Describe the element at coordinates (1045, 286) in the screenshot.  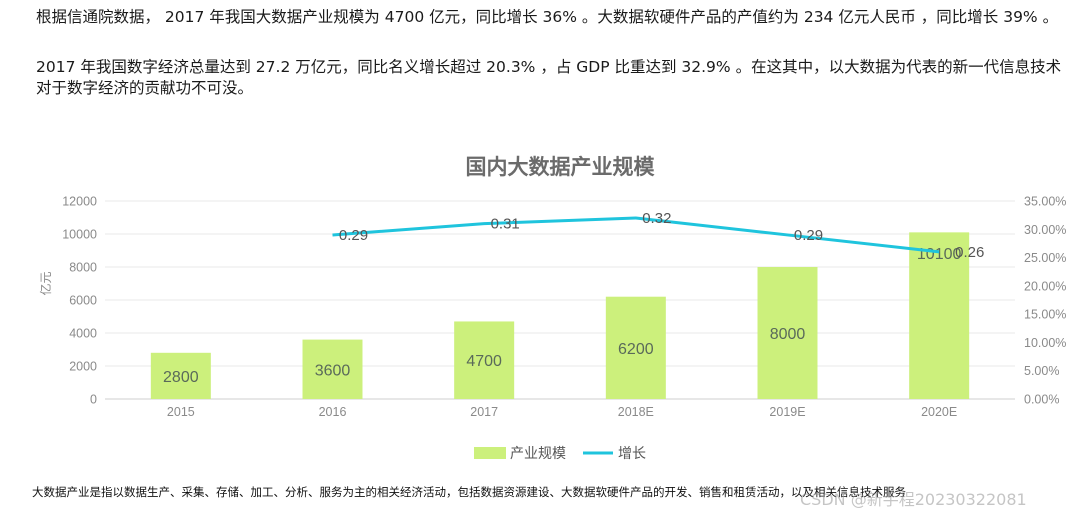
I see `y-right-tick-label: 20.00%` at that location.